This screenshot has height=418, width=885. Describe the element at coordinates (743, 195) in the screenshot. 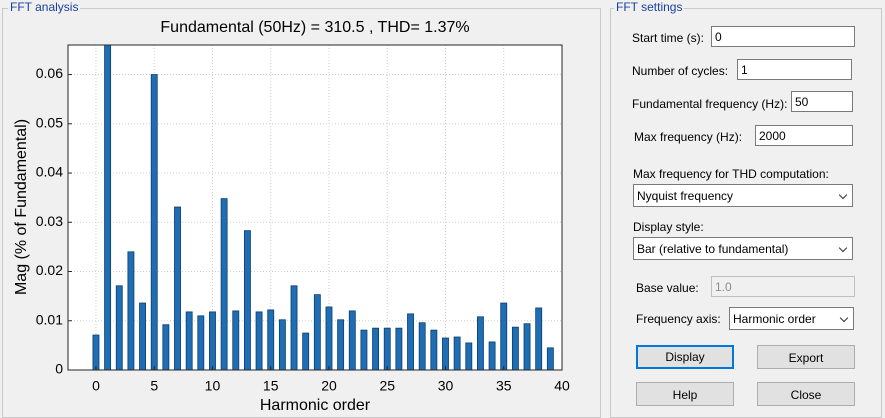

I see `dropdown: Nyquist frequency` at that location.